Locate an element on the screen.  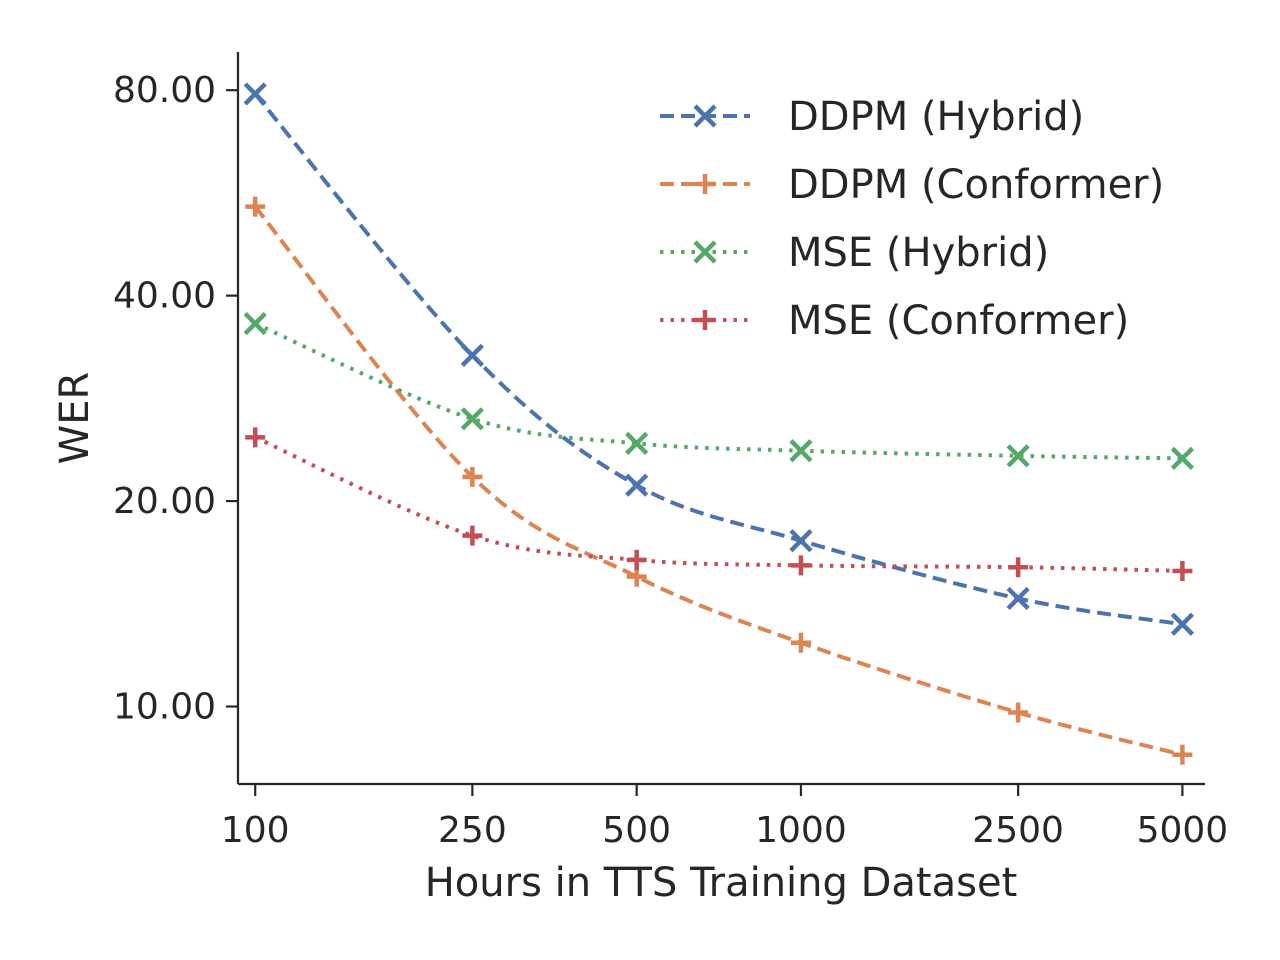
legend-entry: MSE (Hybrid) is located at coordinates (854, 253).